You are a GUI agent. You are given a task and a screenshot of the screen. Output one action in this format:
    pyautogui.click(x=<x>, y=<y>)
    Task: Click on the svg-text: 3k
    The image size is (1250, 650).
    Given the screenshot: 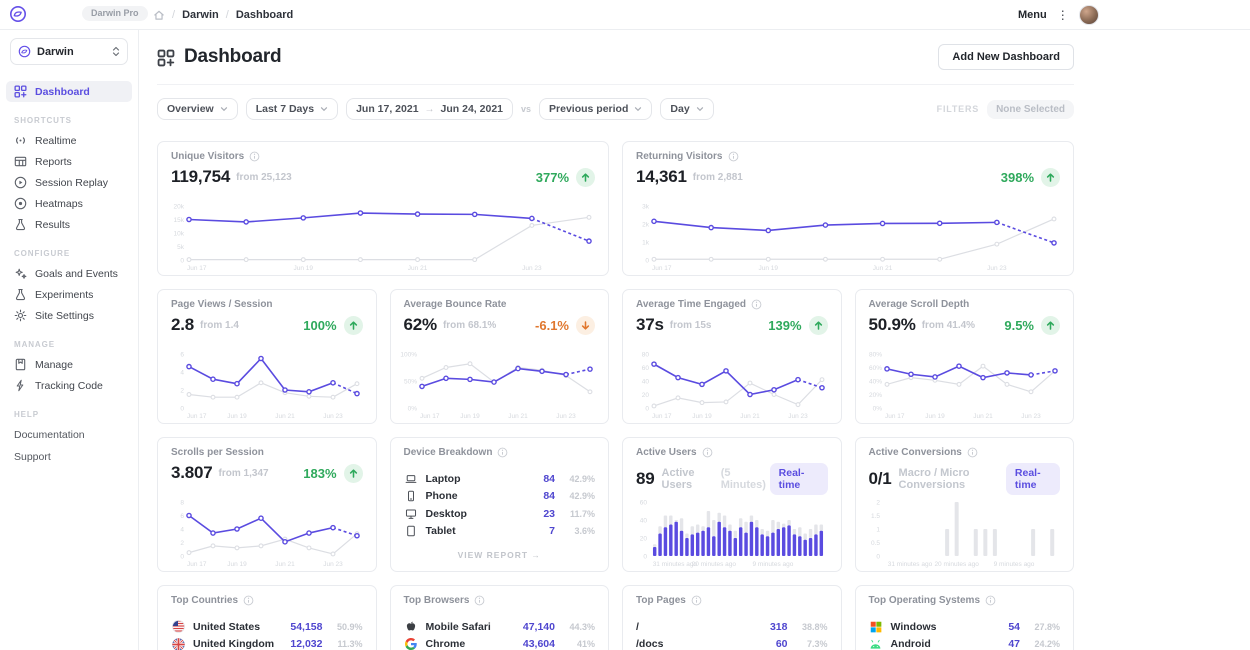 What is the action you would take?
    pyautogui.click(x=646, y=206)
    